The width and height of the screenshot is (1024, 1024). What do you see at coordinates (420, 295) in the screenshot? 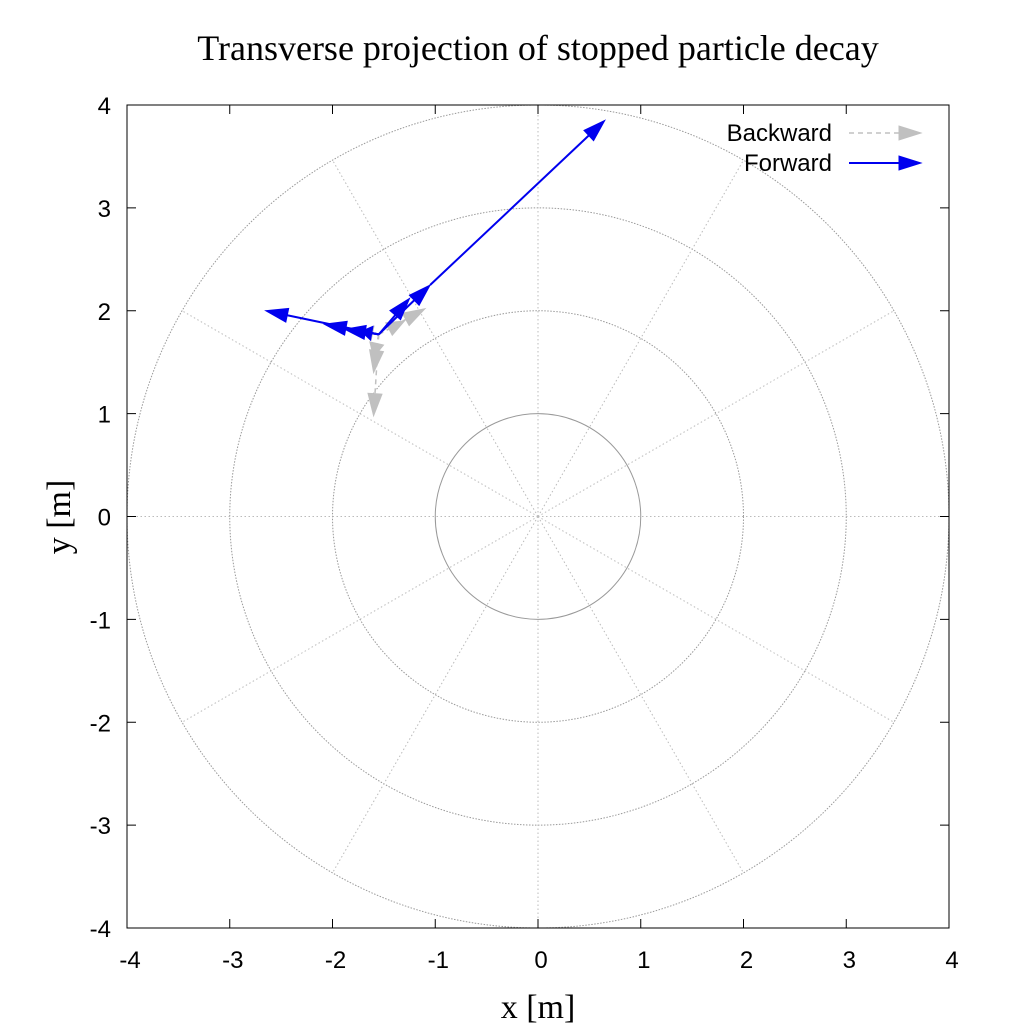
I see `arrow-forward-2-head` at bounding box center [420, 295].